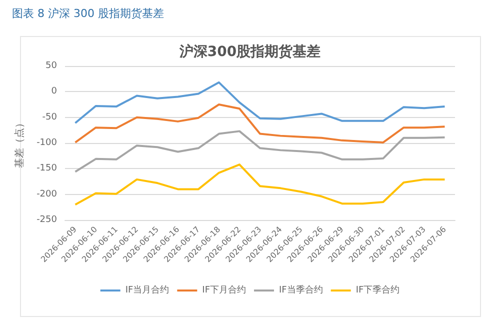 The image size is (500, 320). Describe the element at coordinates (147, 290) in the screenshot. I see `legend-label: IF当月合约` at that location.